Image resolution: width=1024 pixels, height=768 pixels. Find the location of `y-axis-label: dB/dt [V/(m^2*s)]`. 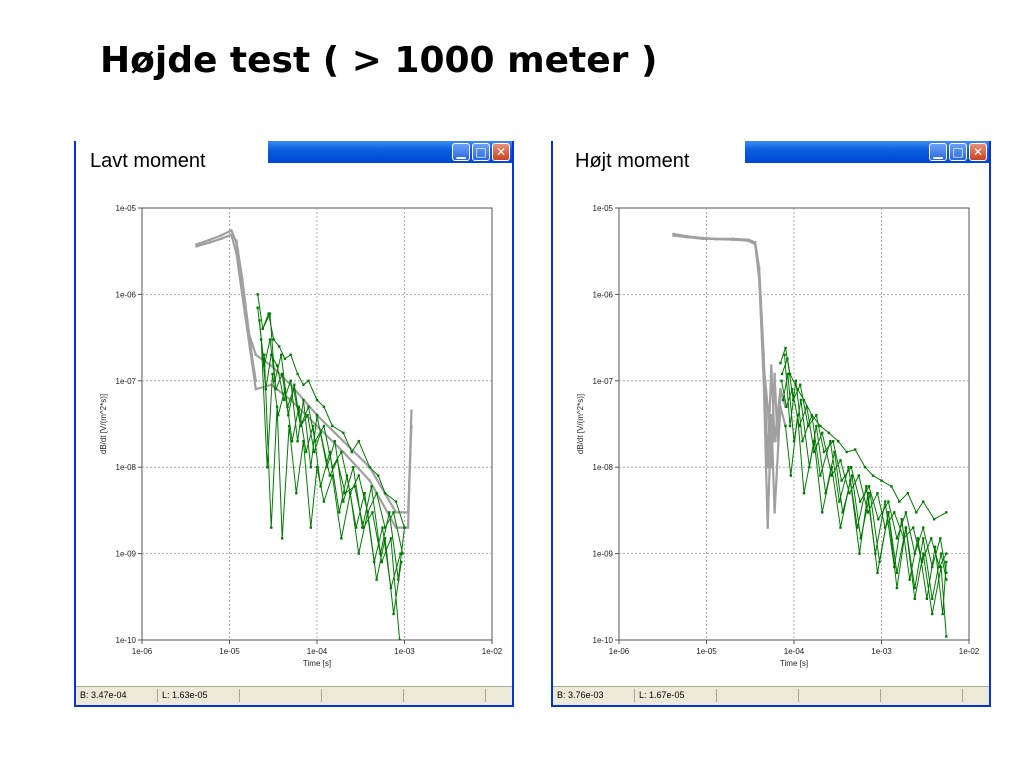

y-axis-label: dB/dt [V/(m^2*s)] is located at coordinates (580, 424).